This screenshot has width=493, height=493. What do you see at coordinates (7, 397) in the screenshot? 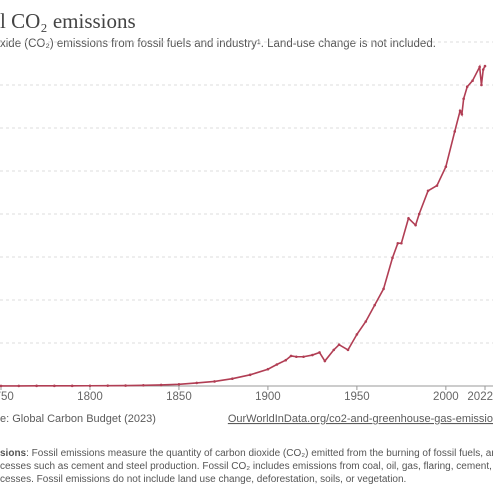
I see `x-tick-label: 1750` at bounding box center [7, 397].